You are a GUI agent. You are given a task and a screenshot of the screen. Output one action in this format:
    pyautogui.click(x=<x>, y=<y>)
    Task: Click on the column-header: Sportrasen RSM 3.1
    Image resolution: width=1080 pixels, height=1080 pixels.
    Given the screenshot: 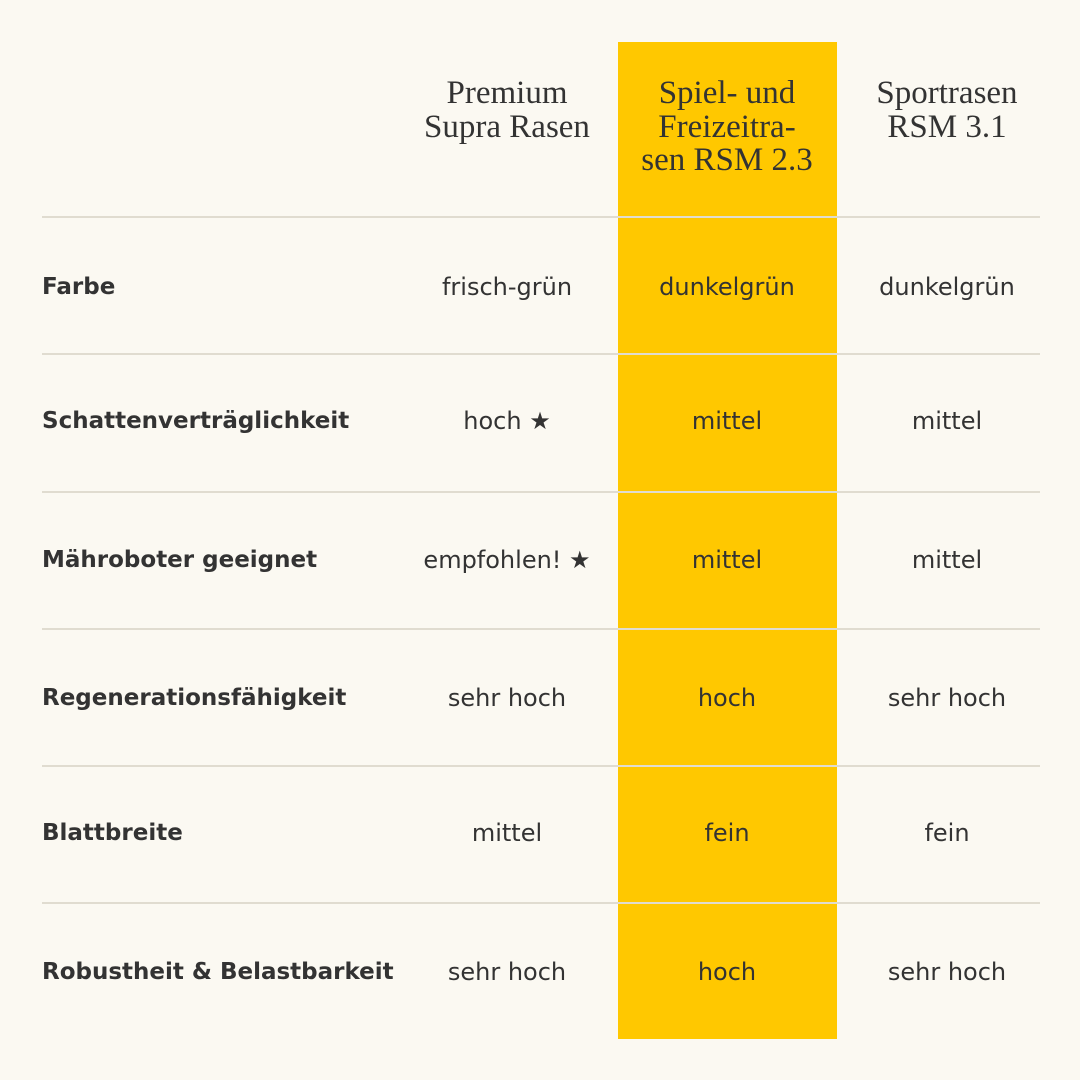 What is the action you would take?
    pyautogui.click(x=947, y=110)
    